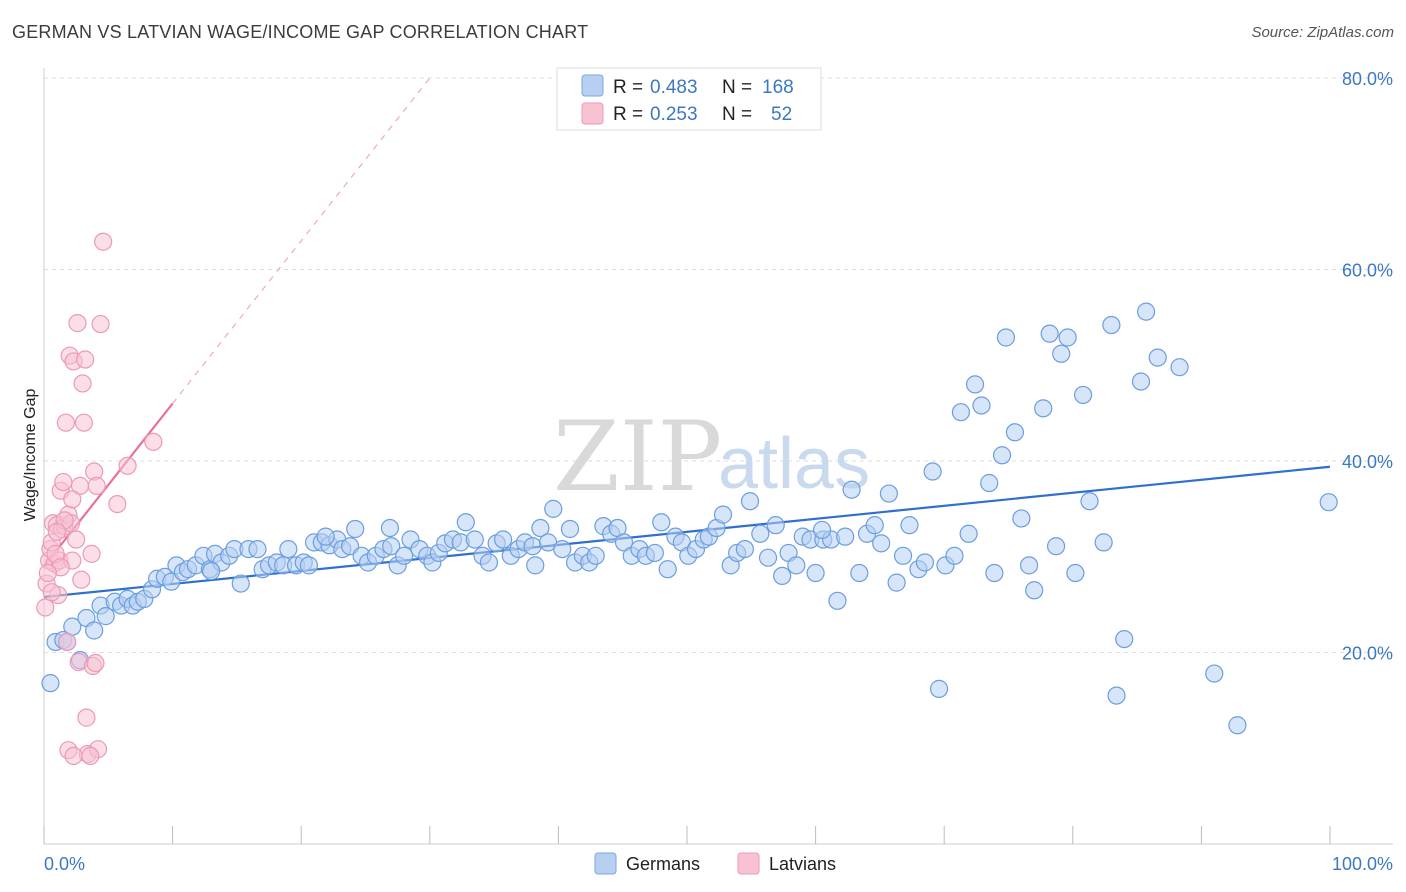 Image resolution: width=1406 pixels, height=892 pixels. I want to click on source-label: Source: ZipAtlas.com, so click(1322, 32).